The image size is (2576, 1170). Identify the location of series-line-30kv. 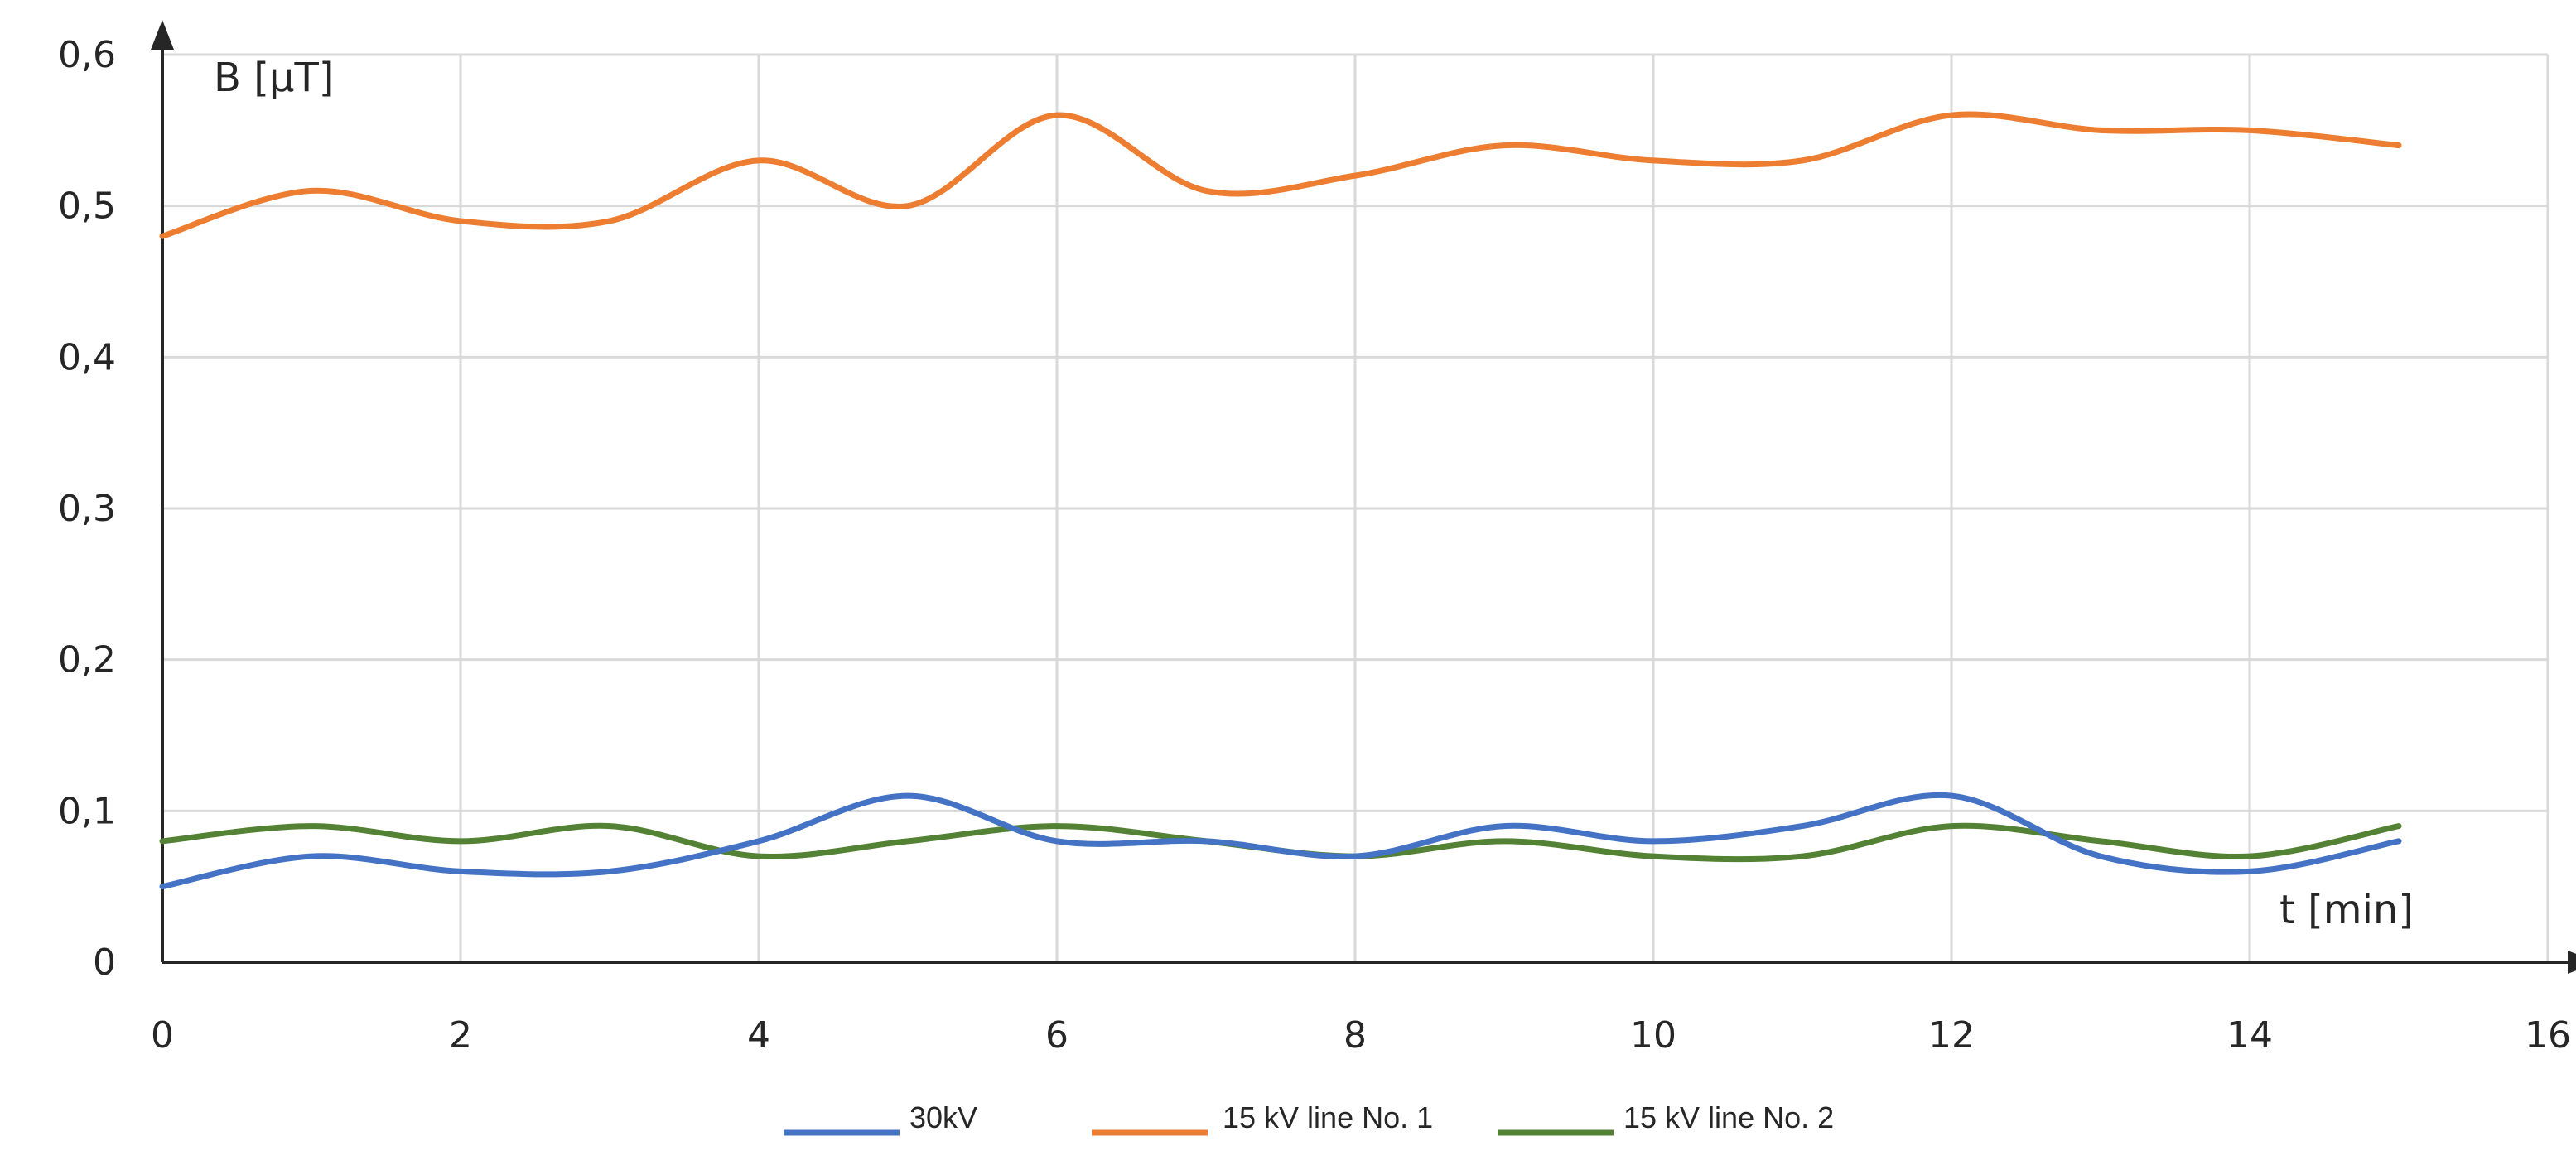
(1280, 841).